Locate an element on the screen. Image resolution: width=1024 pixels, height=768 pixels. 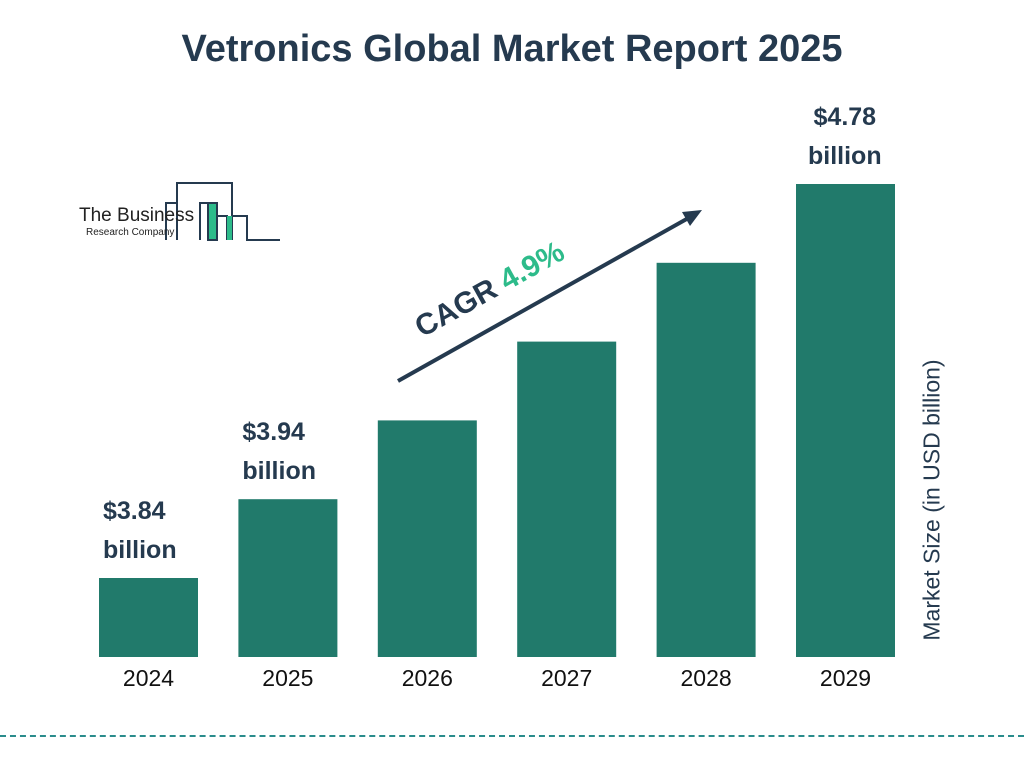
x-tick-label: 2026 is located at coordinates (427, 678).